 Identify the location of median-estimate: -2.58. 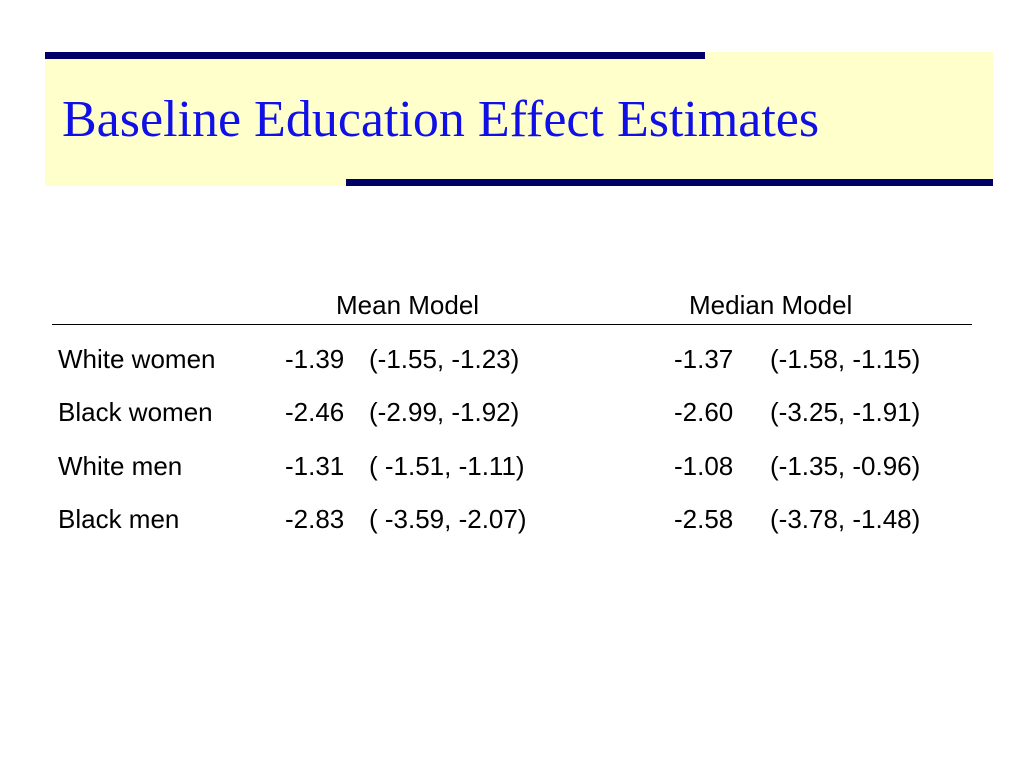
(704, 519).